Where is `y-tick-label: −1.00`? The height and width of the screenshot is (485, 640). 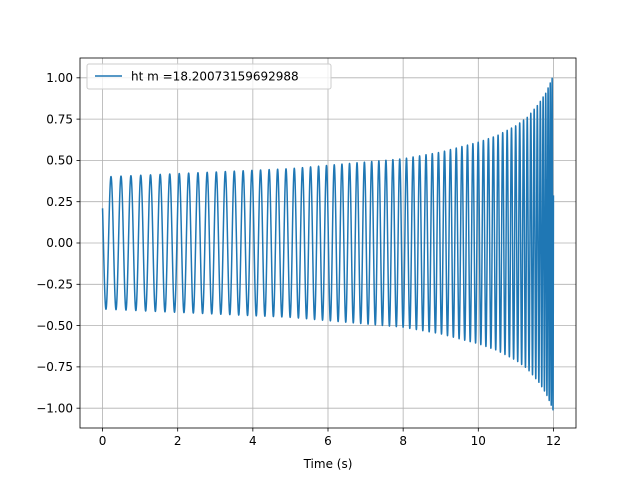 y-tick-label: −1.00 is located at coordinates (54, 408).